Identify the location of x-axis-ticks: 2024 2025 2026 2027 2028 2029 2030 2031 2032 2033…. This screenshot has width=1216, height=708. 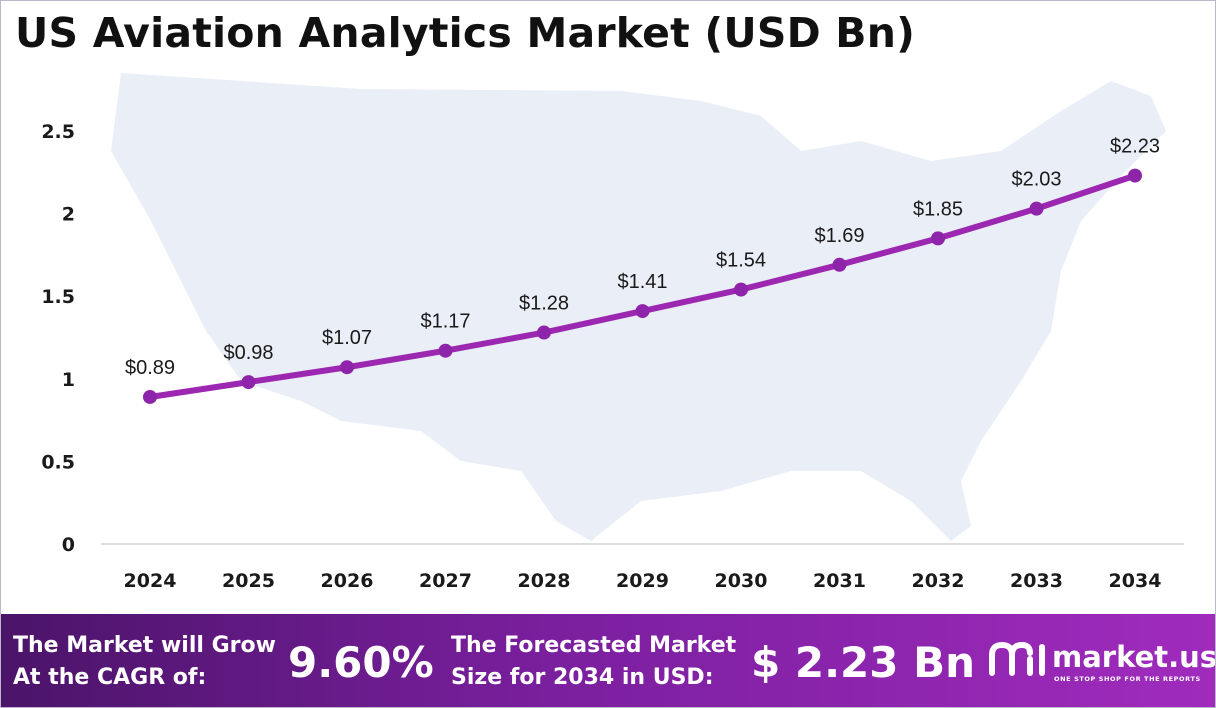
(643, 581).